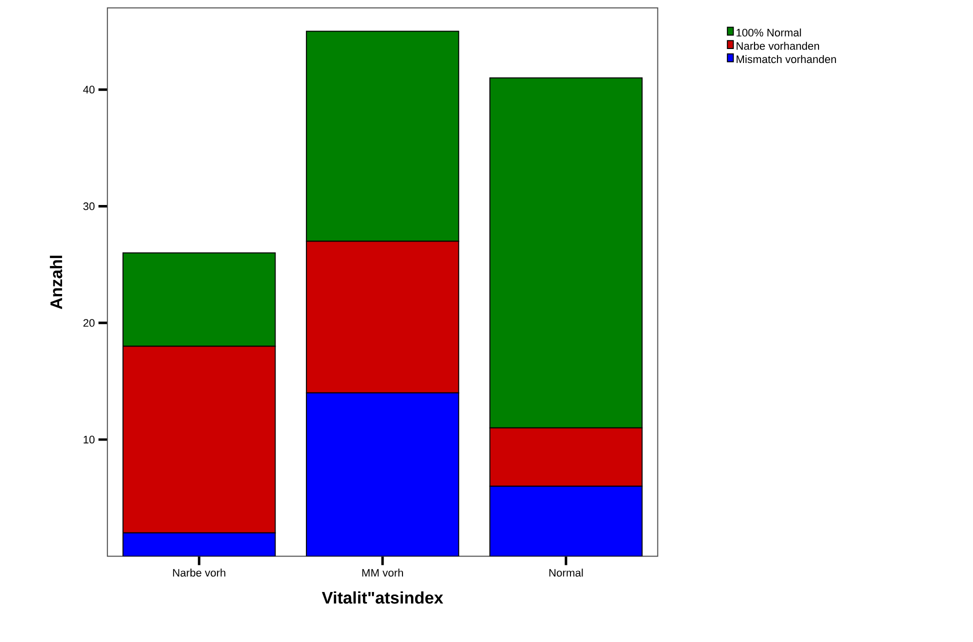 This screenshot has width=973, height=642. Describe the element at coordinates (382, 572) in the screenshot. I see `x-tick-label: MM vorh` at that location.